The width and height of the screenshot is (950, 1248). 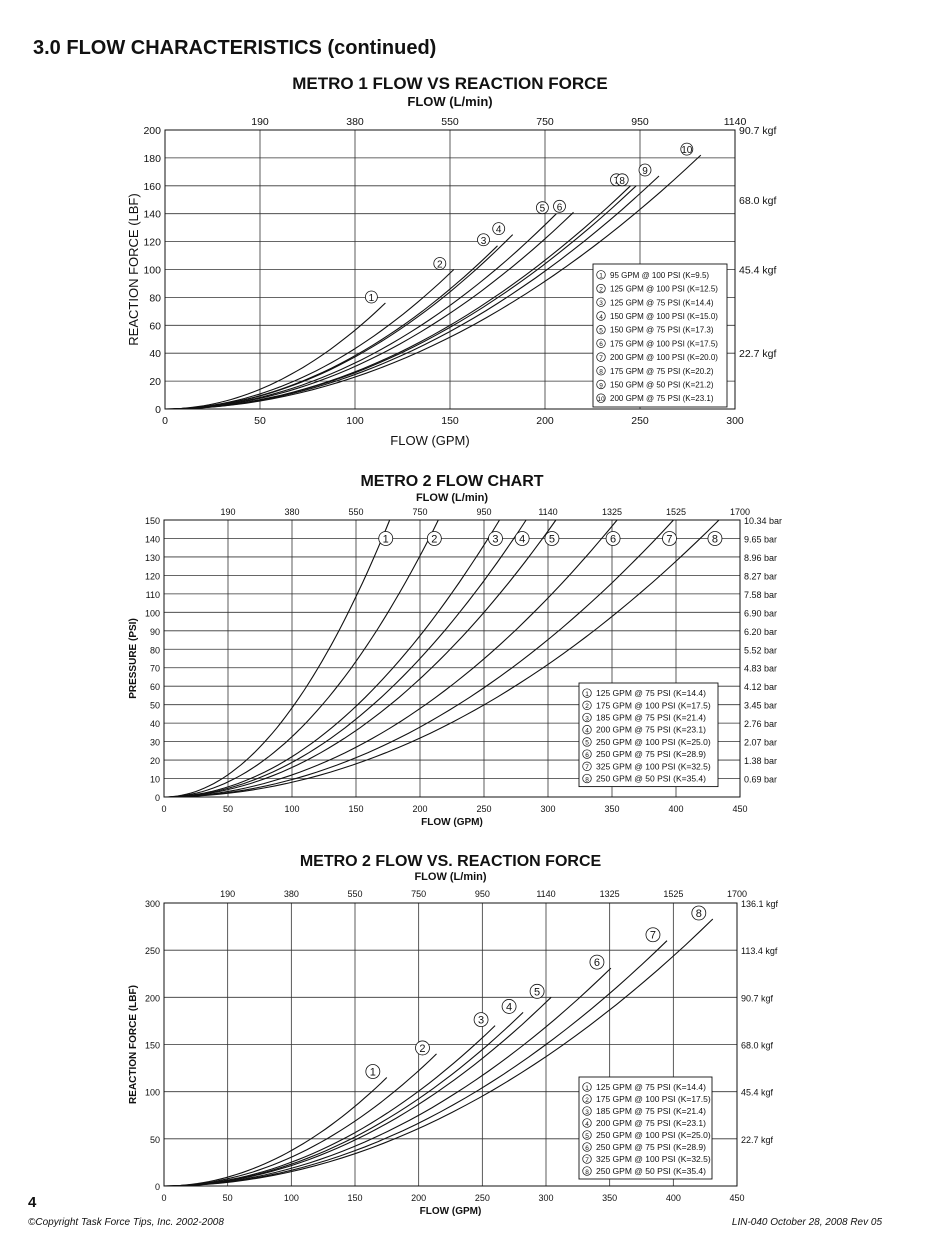 What do you see at coordinates (757, 131) in the screenshot?
I see `right-tick-label: 90.7 kgf` at bounding box center [757, 131].